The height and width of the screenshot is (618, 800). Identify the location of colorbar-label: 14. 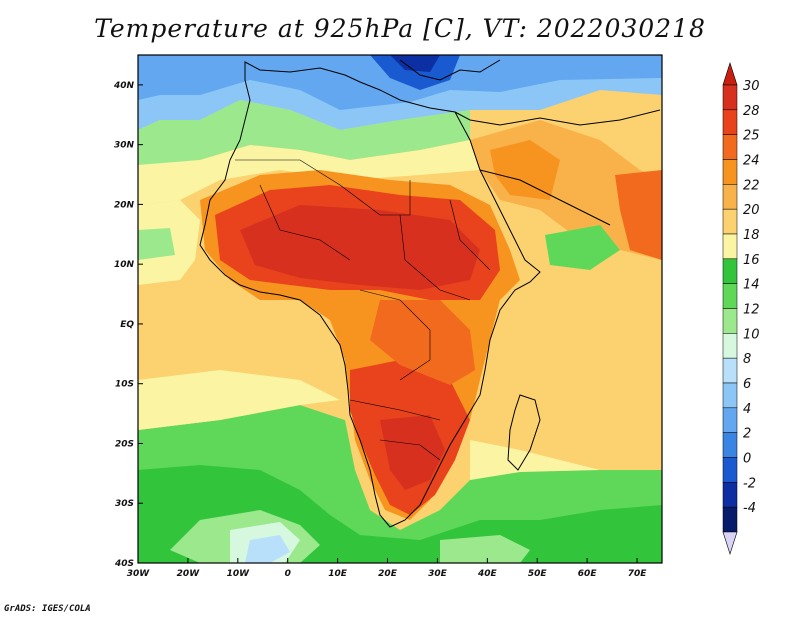
(751, 285).